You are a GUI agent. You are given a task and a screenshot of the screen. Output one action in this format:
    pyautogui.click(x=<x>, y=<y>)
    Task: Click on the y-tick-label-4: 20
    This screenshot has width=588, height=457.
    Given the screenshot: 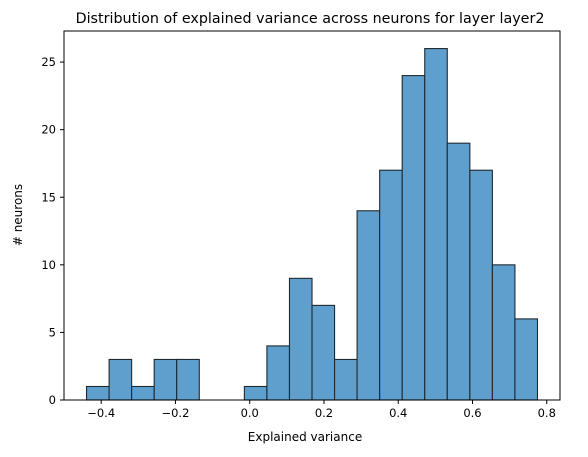 What is the action you would take?
    pyautogui.click(x=48, y=130)
    